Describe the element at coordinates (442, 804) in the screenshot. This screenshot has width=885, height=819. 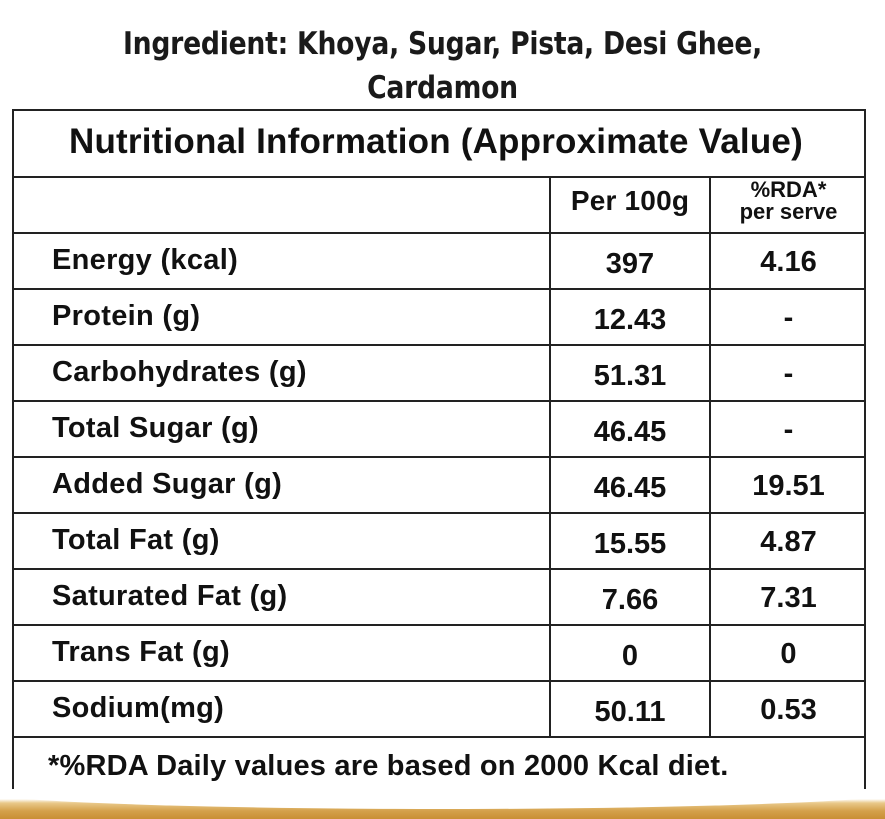
I see `gold-decorative-band` at that location.